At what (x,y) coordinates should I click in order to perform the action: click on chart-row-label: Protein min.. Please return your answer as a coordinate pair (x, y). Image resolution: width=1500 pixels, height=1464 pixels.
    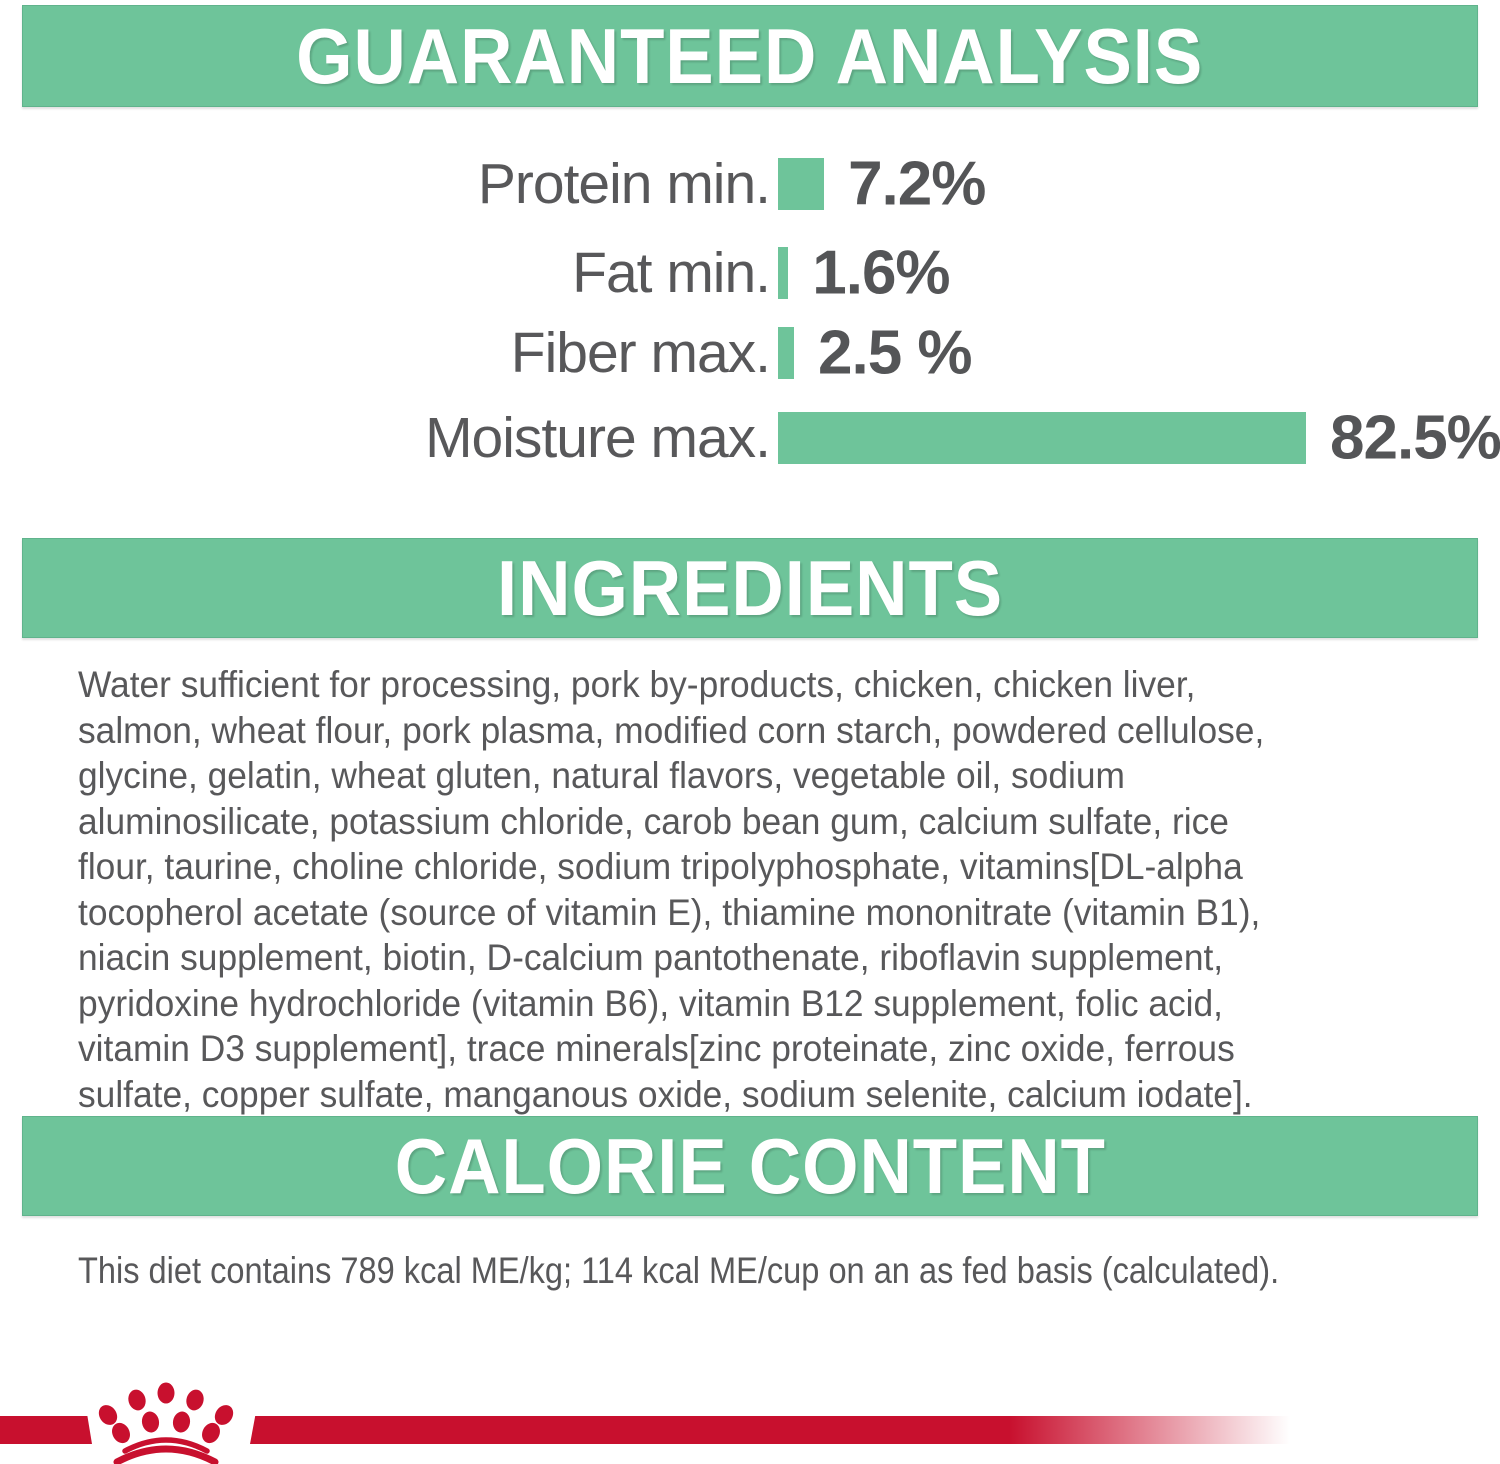
    Looking at the image, I should click on (624, 184).